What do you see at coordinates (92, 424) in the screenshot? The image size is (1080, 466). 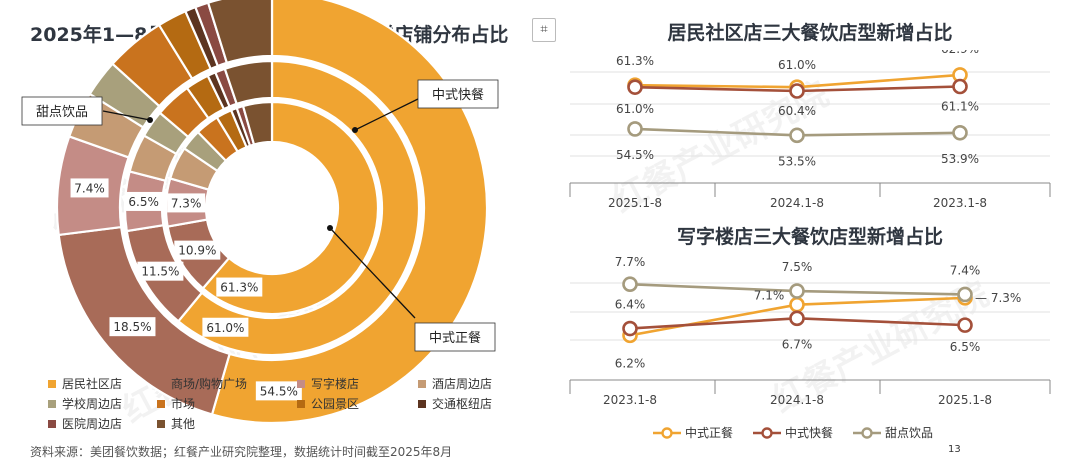 I see `legend-label: 医院周边店` at bounding box center [92, 424].